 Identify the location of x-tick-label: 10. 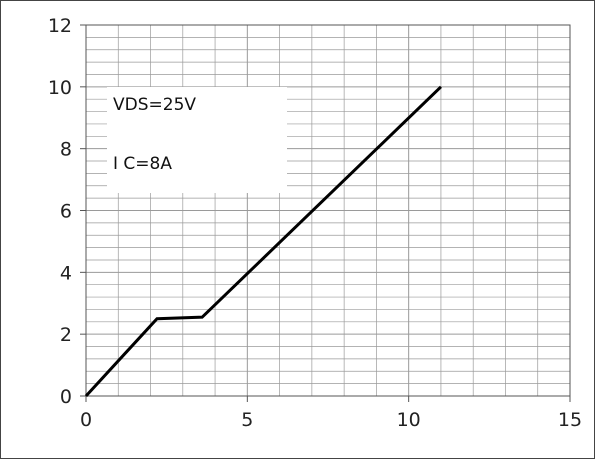
(409, 420).